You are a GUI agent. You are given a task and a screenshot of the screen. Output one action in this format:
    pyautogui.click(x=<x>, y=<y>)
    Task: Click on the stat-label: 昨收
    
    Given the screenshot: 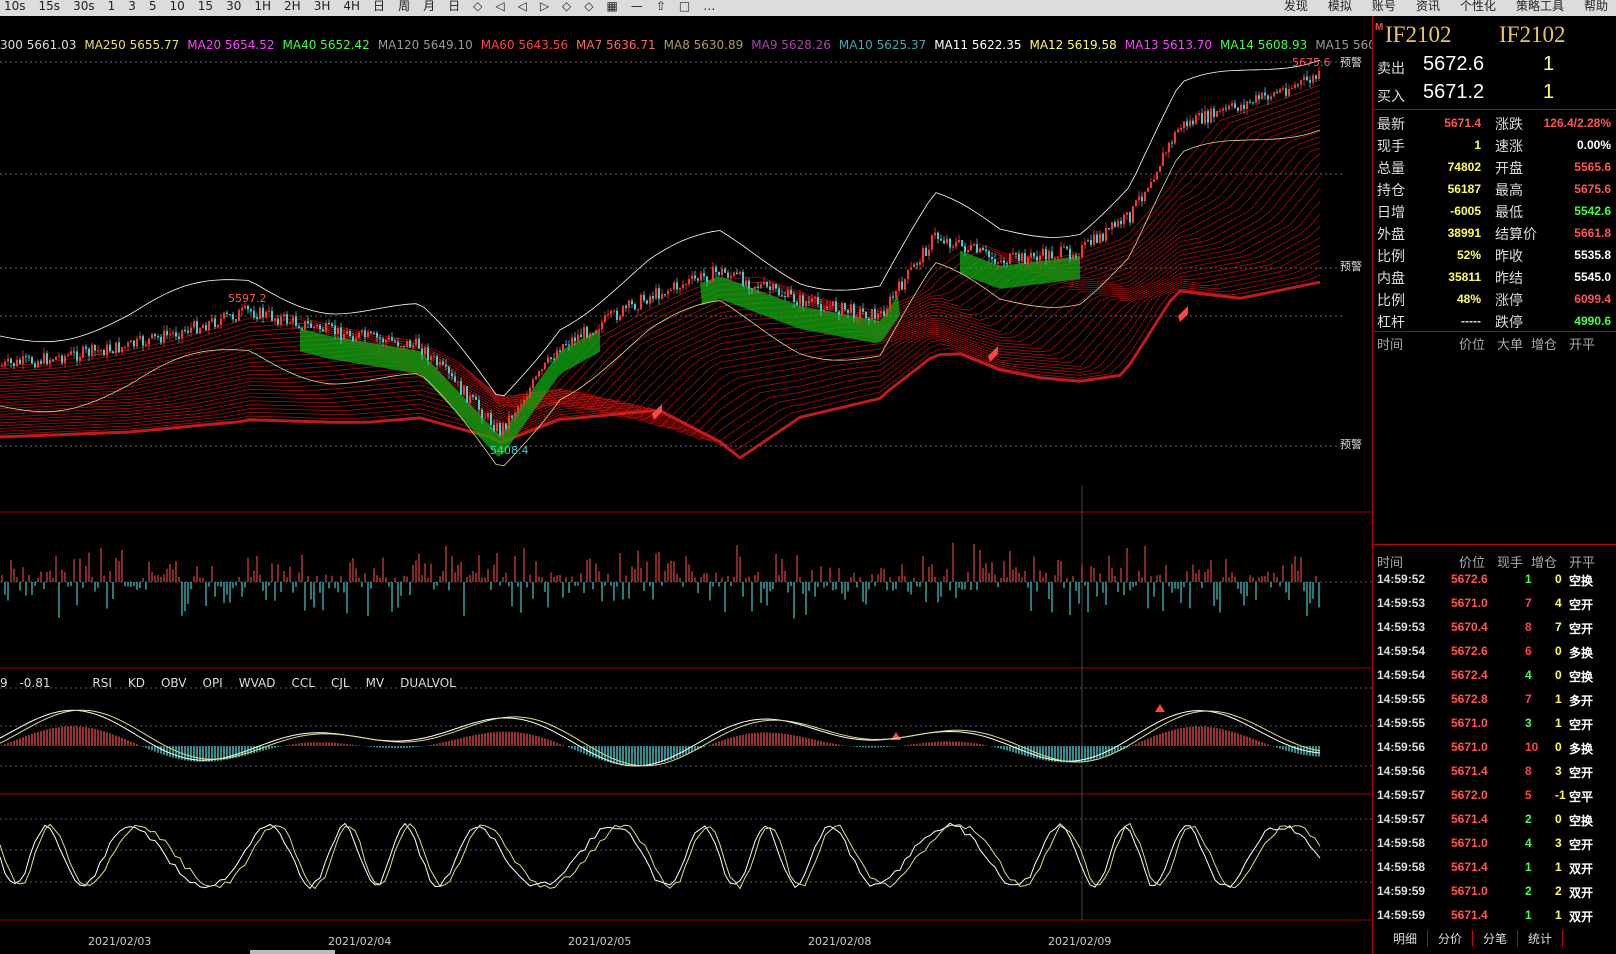 What is the action you would take?
    pyautogui.click(x=1509, y=256)
    